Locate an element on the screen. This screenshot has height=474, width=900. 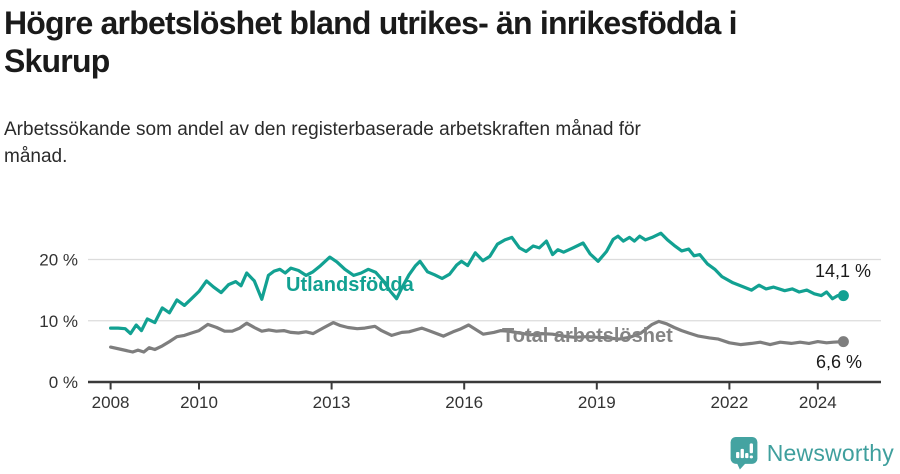
y-axis-label: 20 % is located at coordinates (58, 260).